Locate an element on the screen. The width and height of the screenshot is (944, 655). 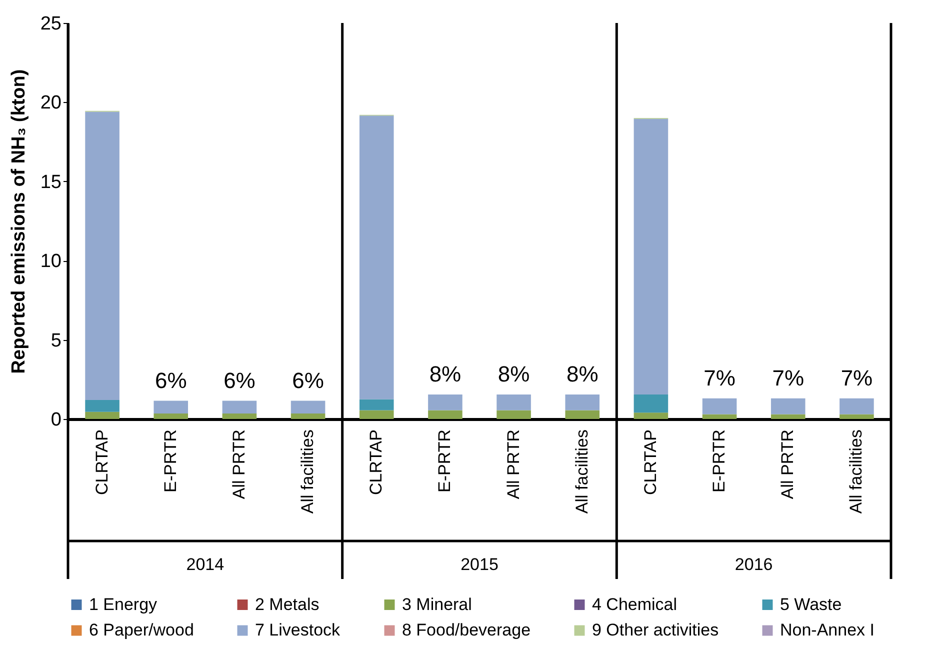
legend-label: 5 Waste is located at coordinates (811, 604).